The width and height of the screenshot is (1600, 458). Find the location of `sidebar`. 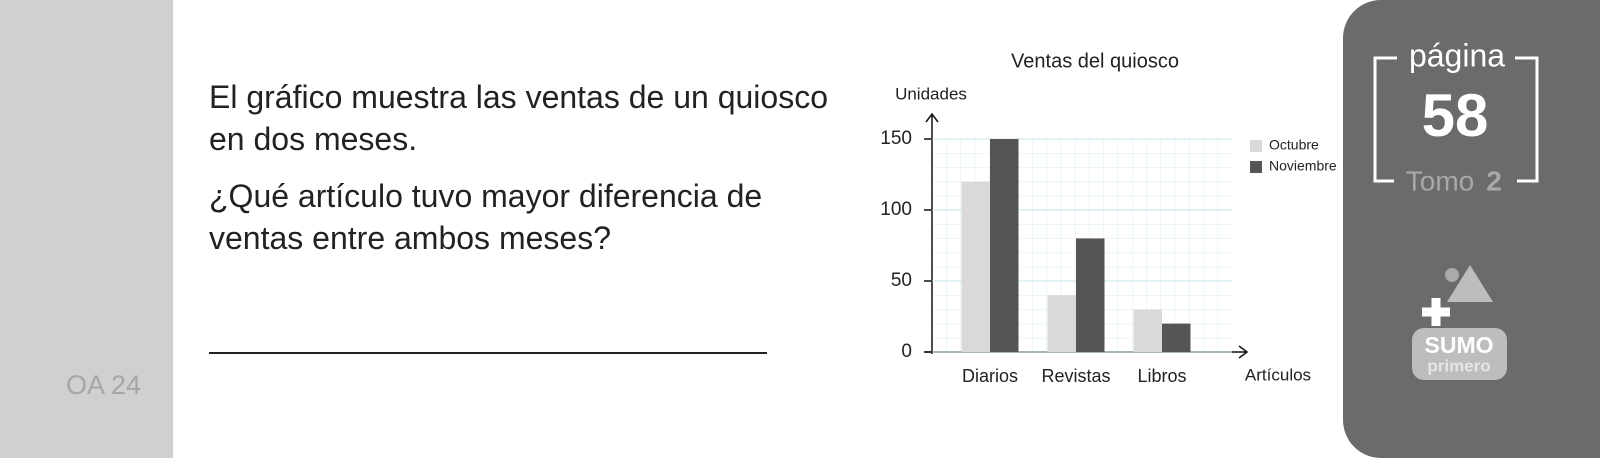

sidebar is located at coordinates (86, 229).